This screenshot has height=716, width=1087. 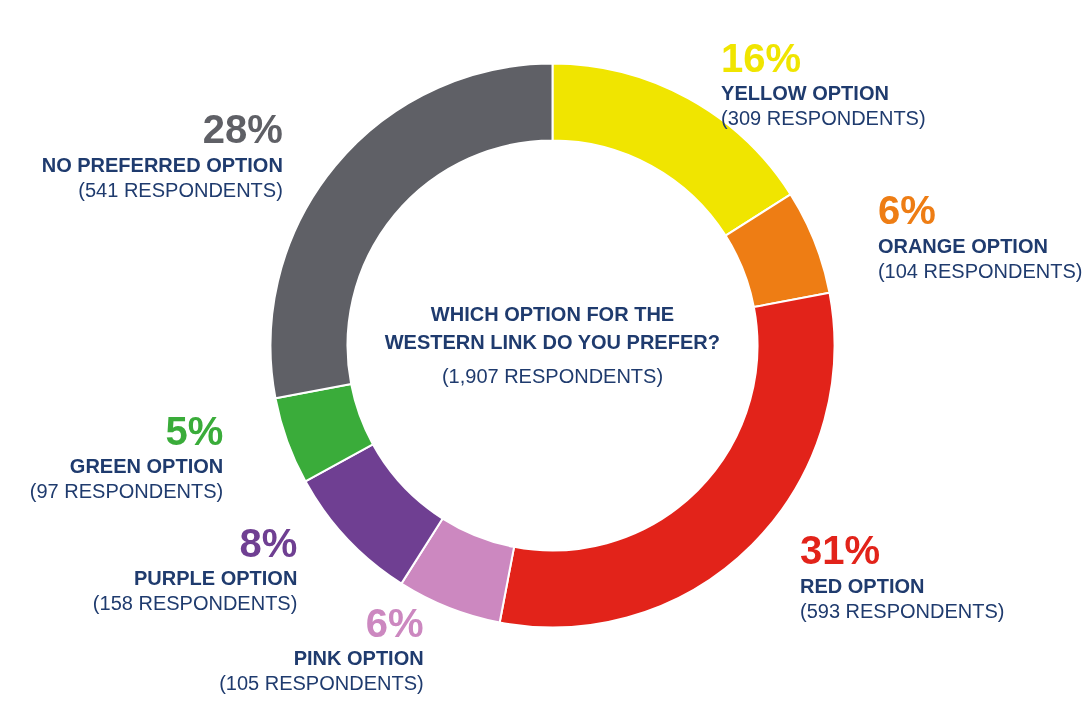 I want to click on slice-label: YELLOW OPTION (309 RESPONDENTS), so click(x=823, y=106).